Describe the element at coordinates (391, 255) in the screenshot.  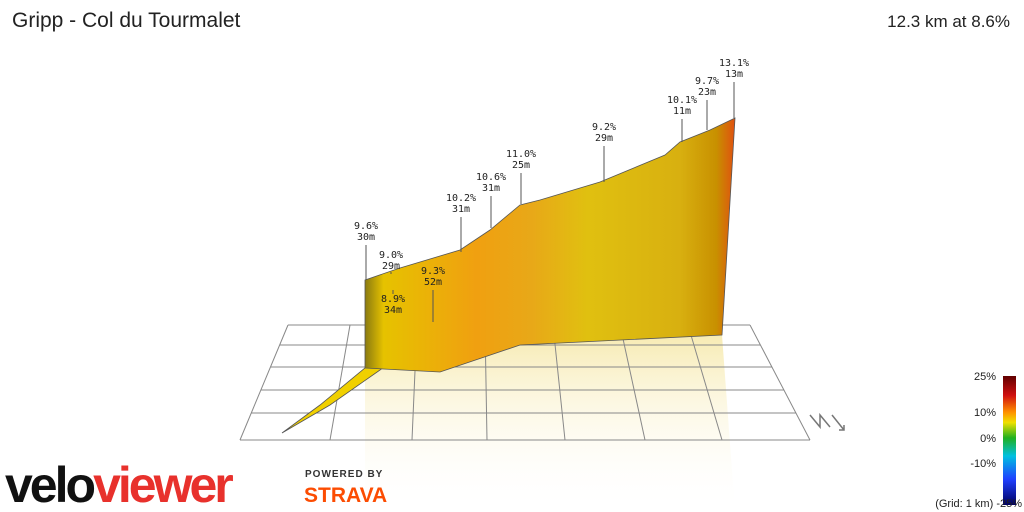
I see `annotation-grade: 9.0%` at that location.